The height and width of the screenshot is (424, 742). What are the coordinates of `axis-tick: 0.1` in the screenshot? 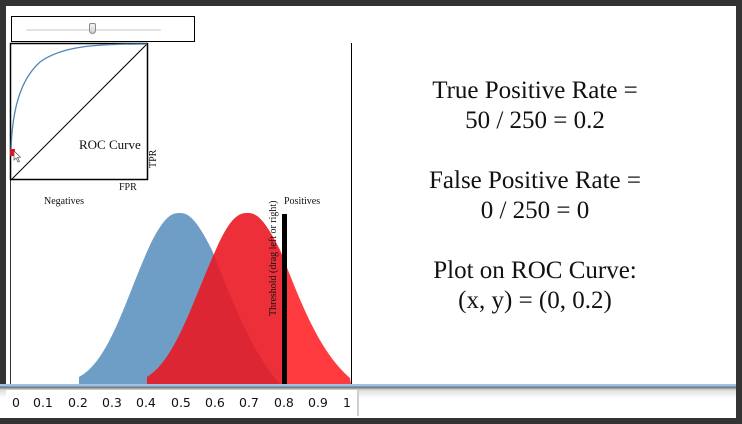 It's located at (43, 402).